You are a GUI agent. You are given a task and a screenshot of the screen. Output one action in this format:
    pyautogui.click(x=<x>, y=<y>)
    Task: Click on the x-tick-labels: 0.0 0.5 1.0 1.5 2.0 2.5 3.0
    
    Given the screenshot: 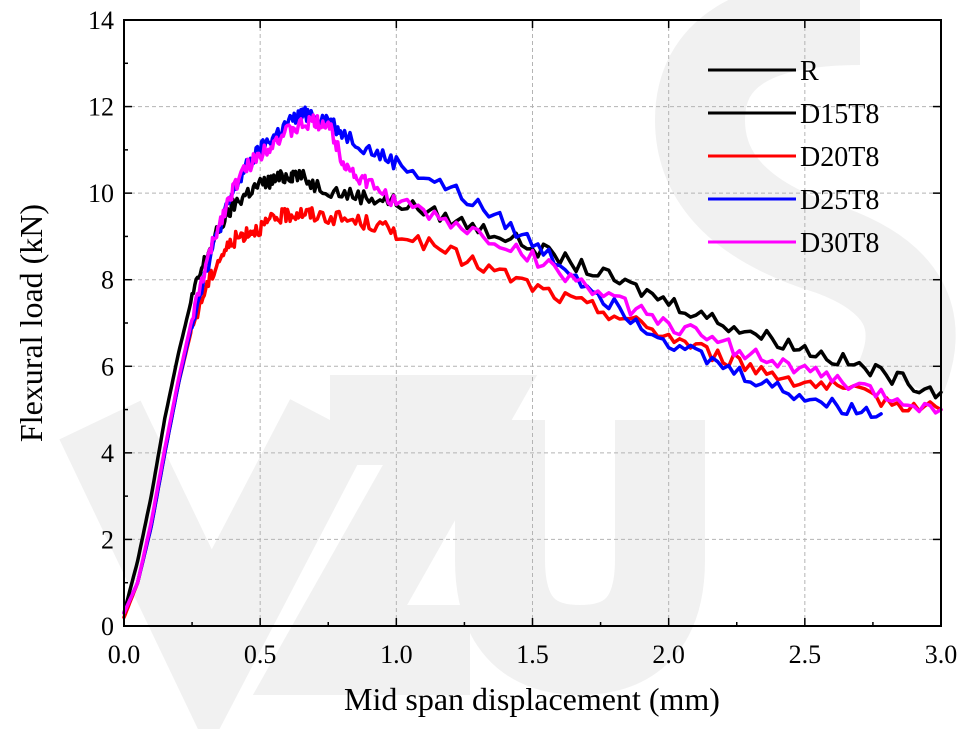 What is the action you would take?
    pyautogui.click(x=533, y=654)
    